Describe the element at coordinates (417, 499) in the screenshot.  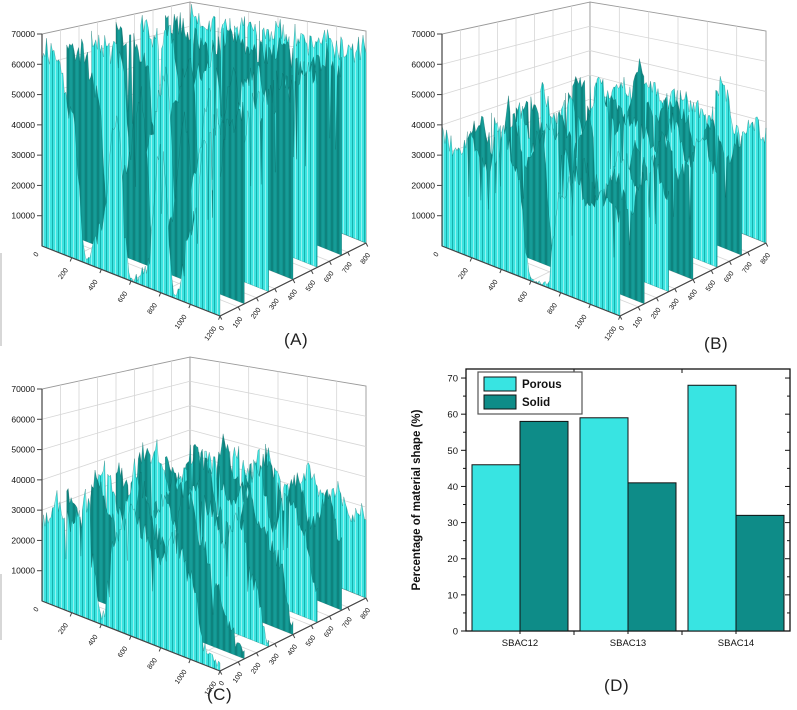
I see `y-axis-title: Percentage of material shape (%)` at that location.